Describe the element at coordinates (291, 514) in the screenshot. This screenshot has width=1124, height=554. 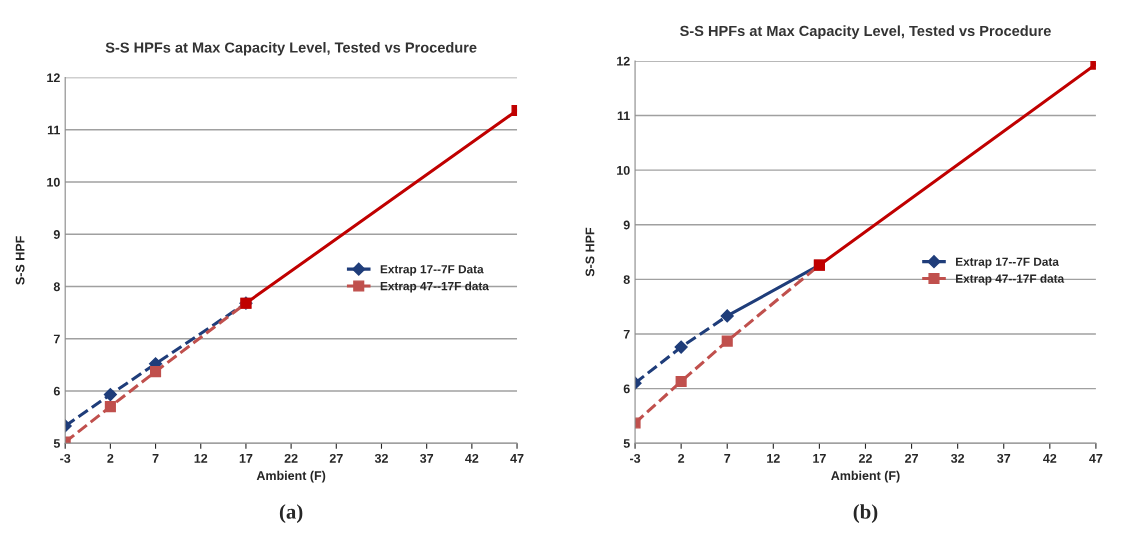
I see `text: (a)` at that location.